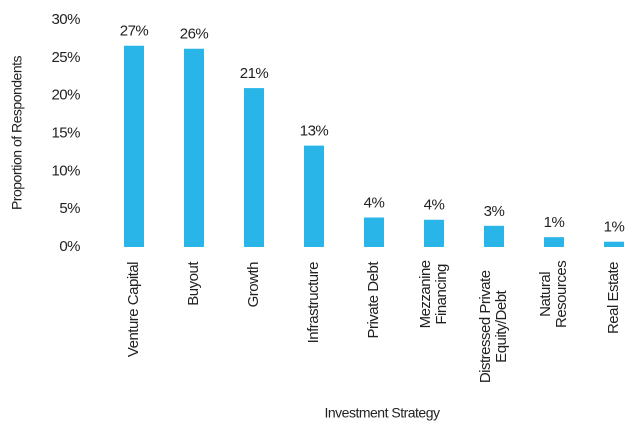  What do you see at coordinates (193, 283) in the screenshot?
I see `x-tick-label: Buyout` at bounding box center [193, 283].